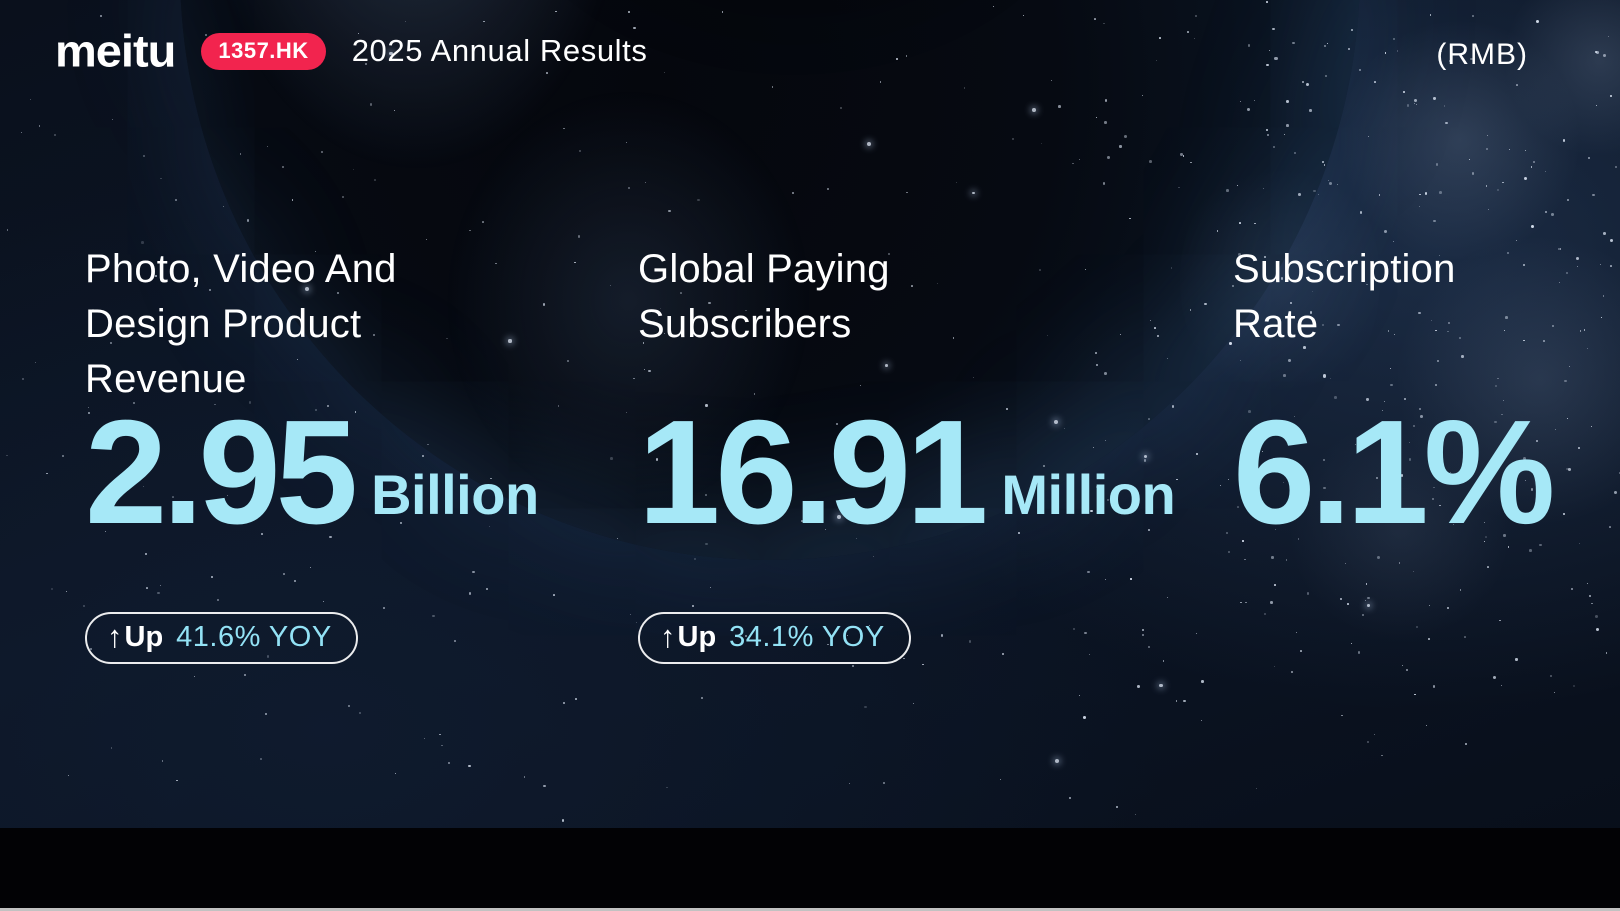 The height and width of the screenshot is (911, 1620). I want to click on header: meitu 1357.HK 2025 Annual Results, so click(351, 51).